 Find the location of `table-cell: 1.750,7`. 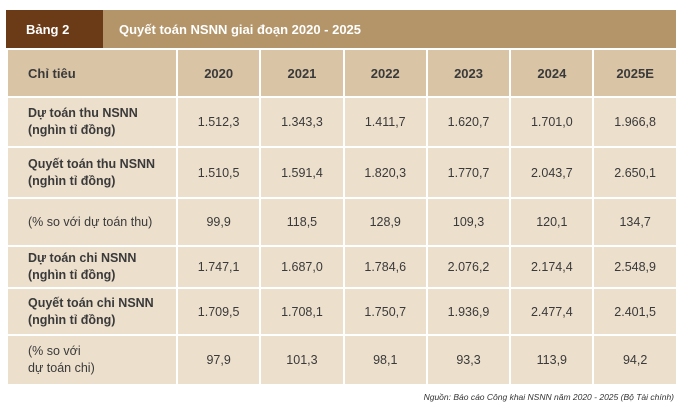

table-cell: 1.750,7 is located at coordinates (385, 311).